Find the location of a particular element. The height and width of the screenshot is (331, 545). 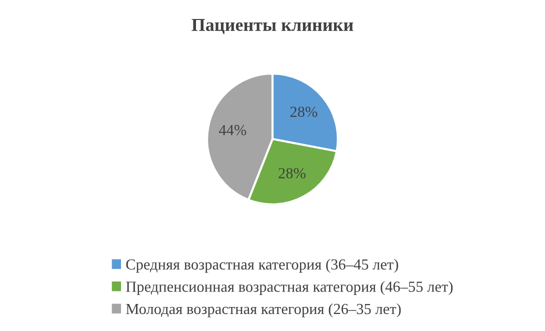

data-label: 44% is located at coordinates (232, 130).